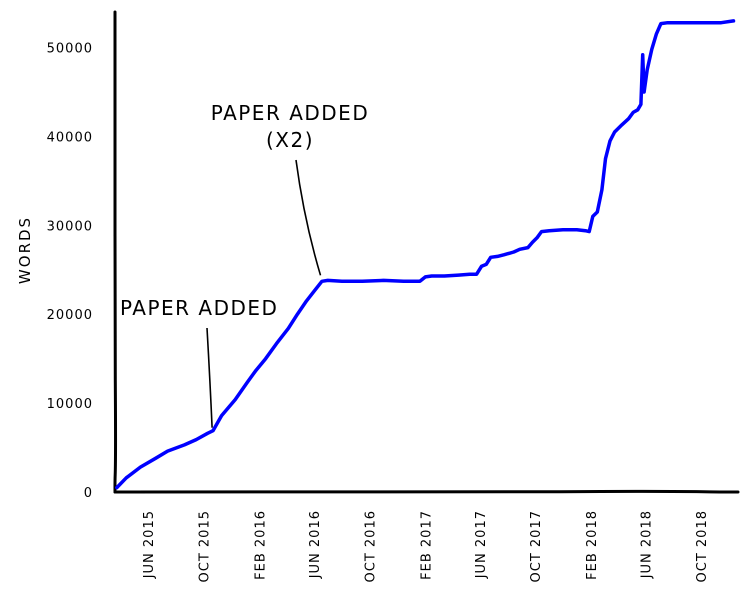 This screenshot has width=750, height=610. What do you see at coordinates (481, 544) in the screenshot?
I see `x-tick-label: JUN 2017` at bounding box center [481, 544].